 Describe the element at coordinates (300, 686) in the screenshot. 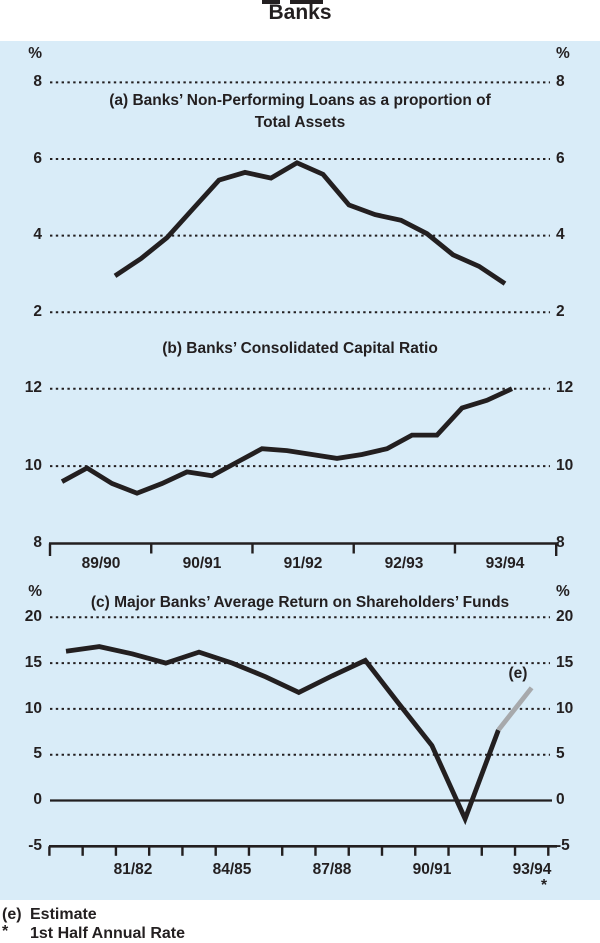

I see `panel-c-gridlines` at that location.